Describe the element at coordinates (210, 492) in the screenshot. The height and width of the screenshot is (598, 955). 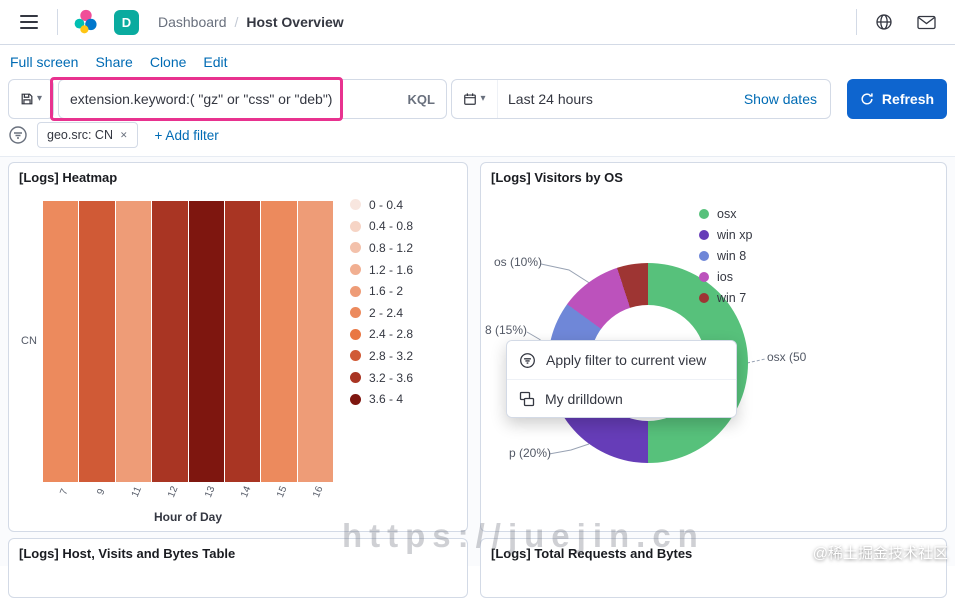
I see `x-tick-label: 13` at that location.